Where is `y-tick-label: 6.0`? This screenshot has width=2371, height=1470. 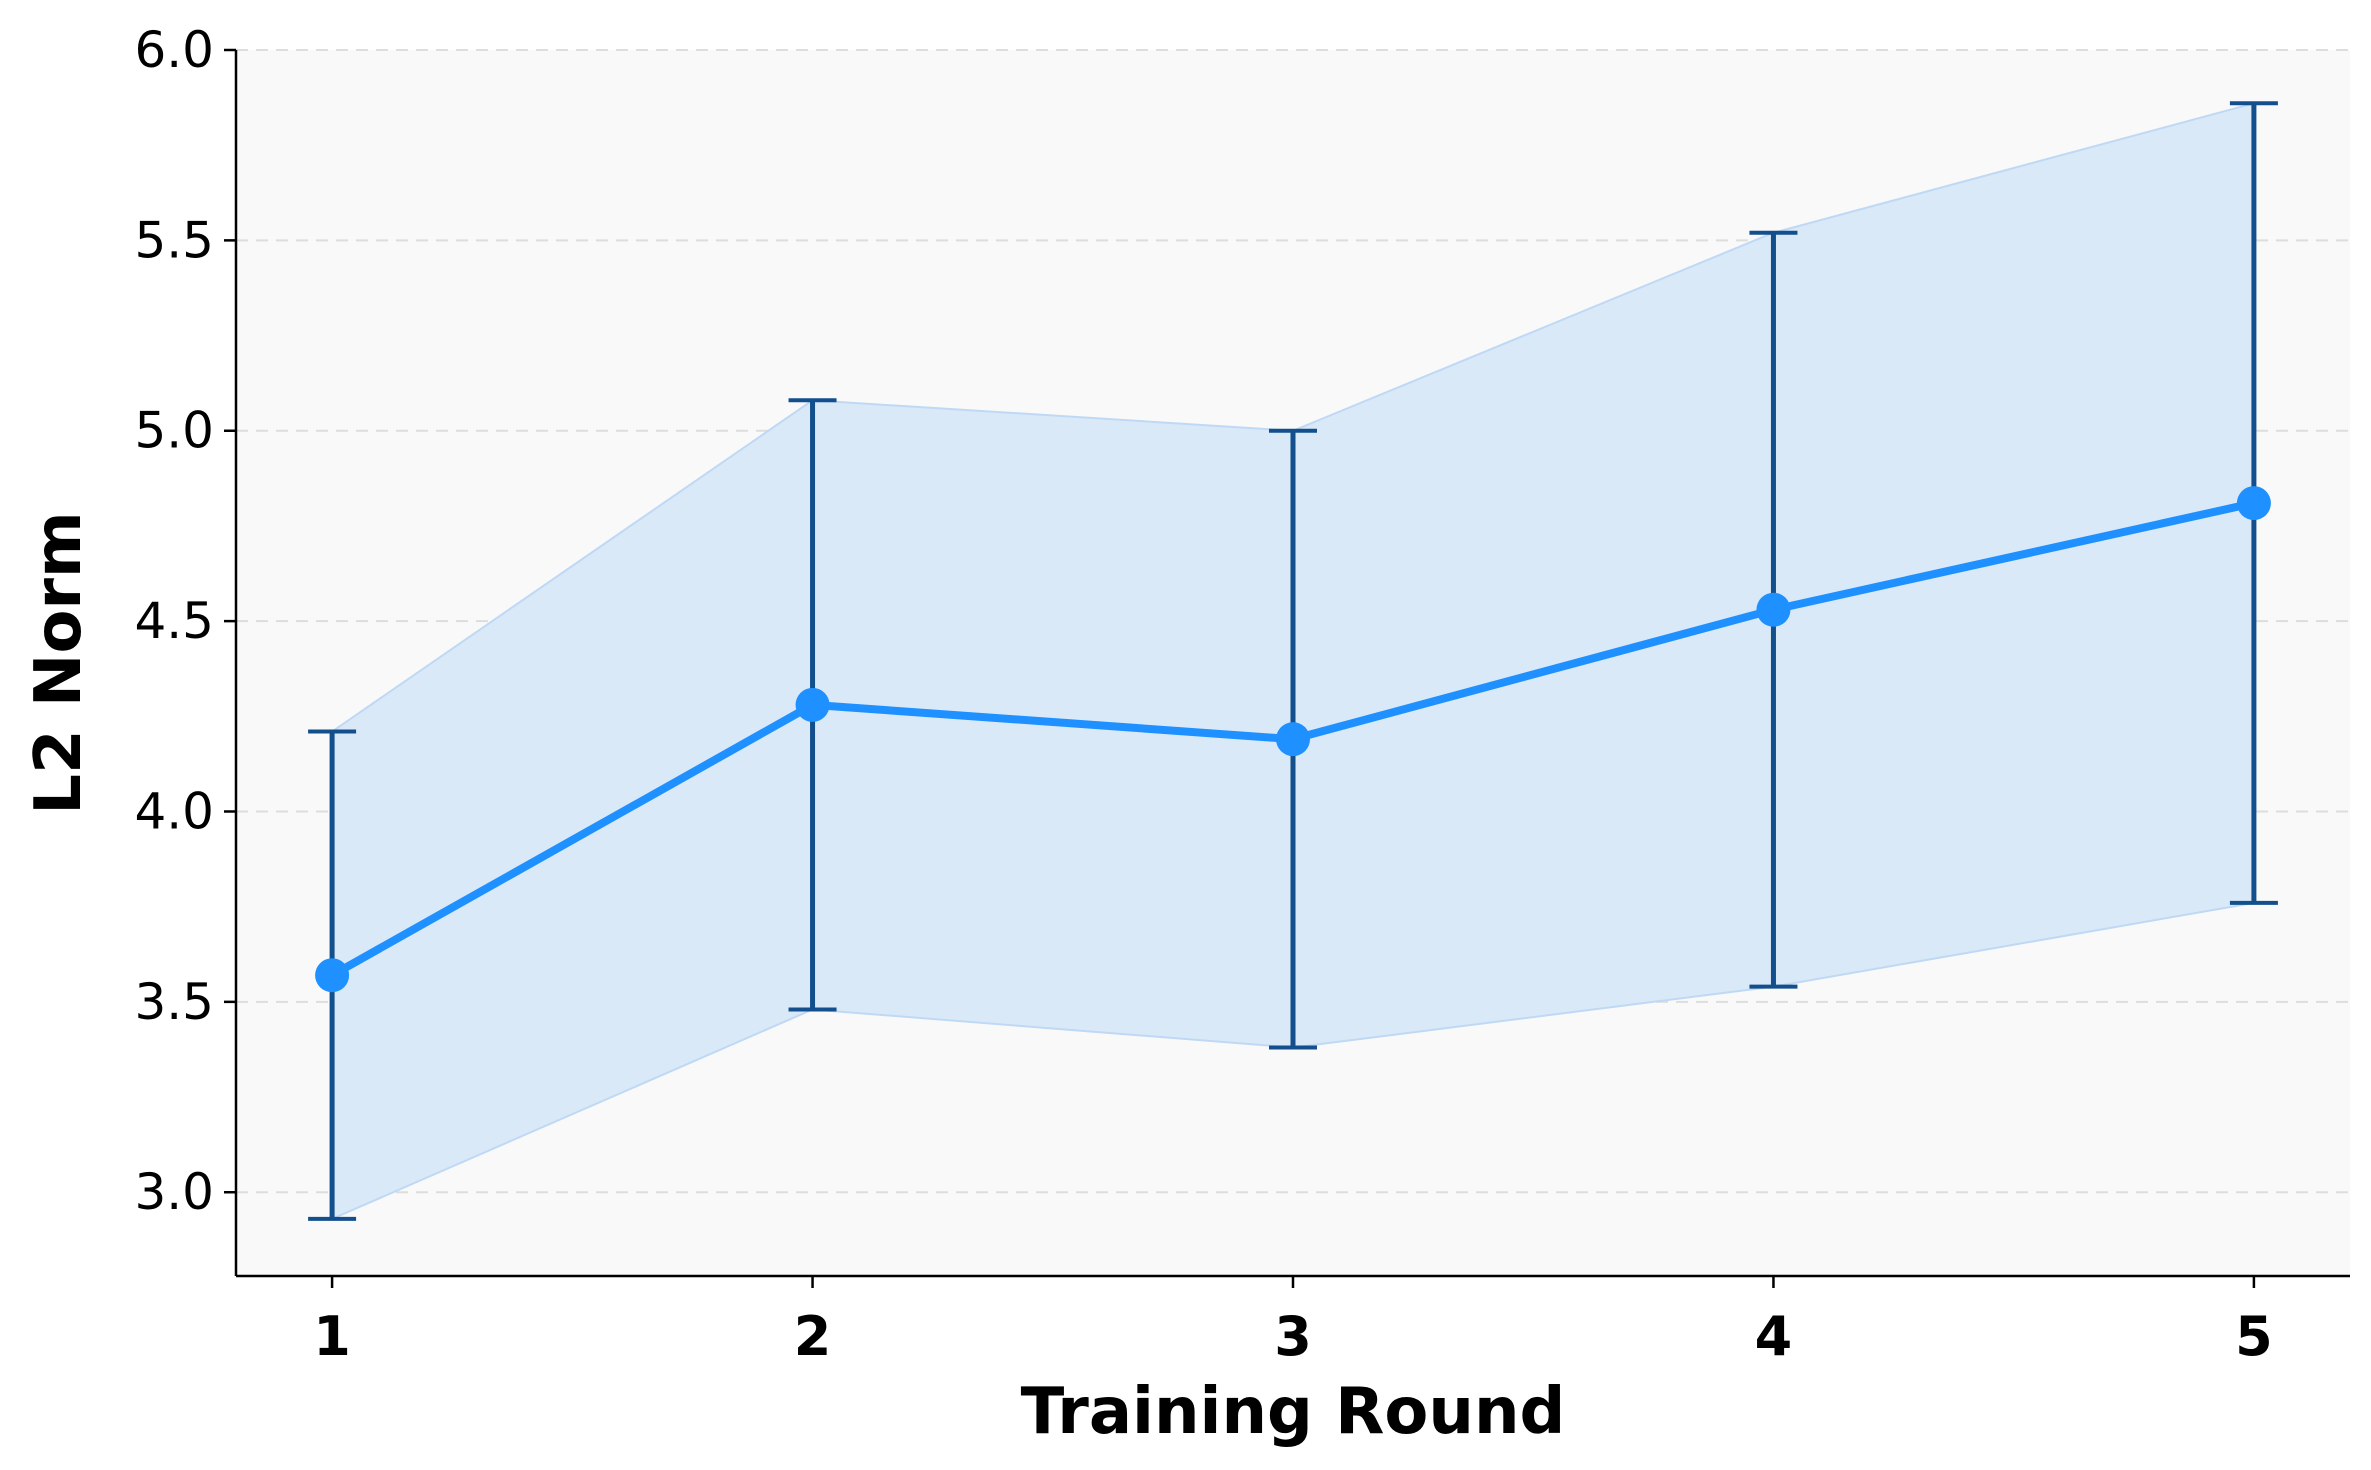
y-tick-label: 6.0 is located at coordinates (174, 50).